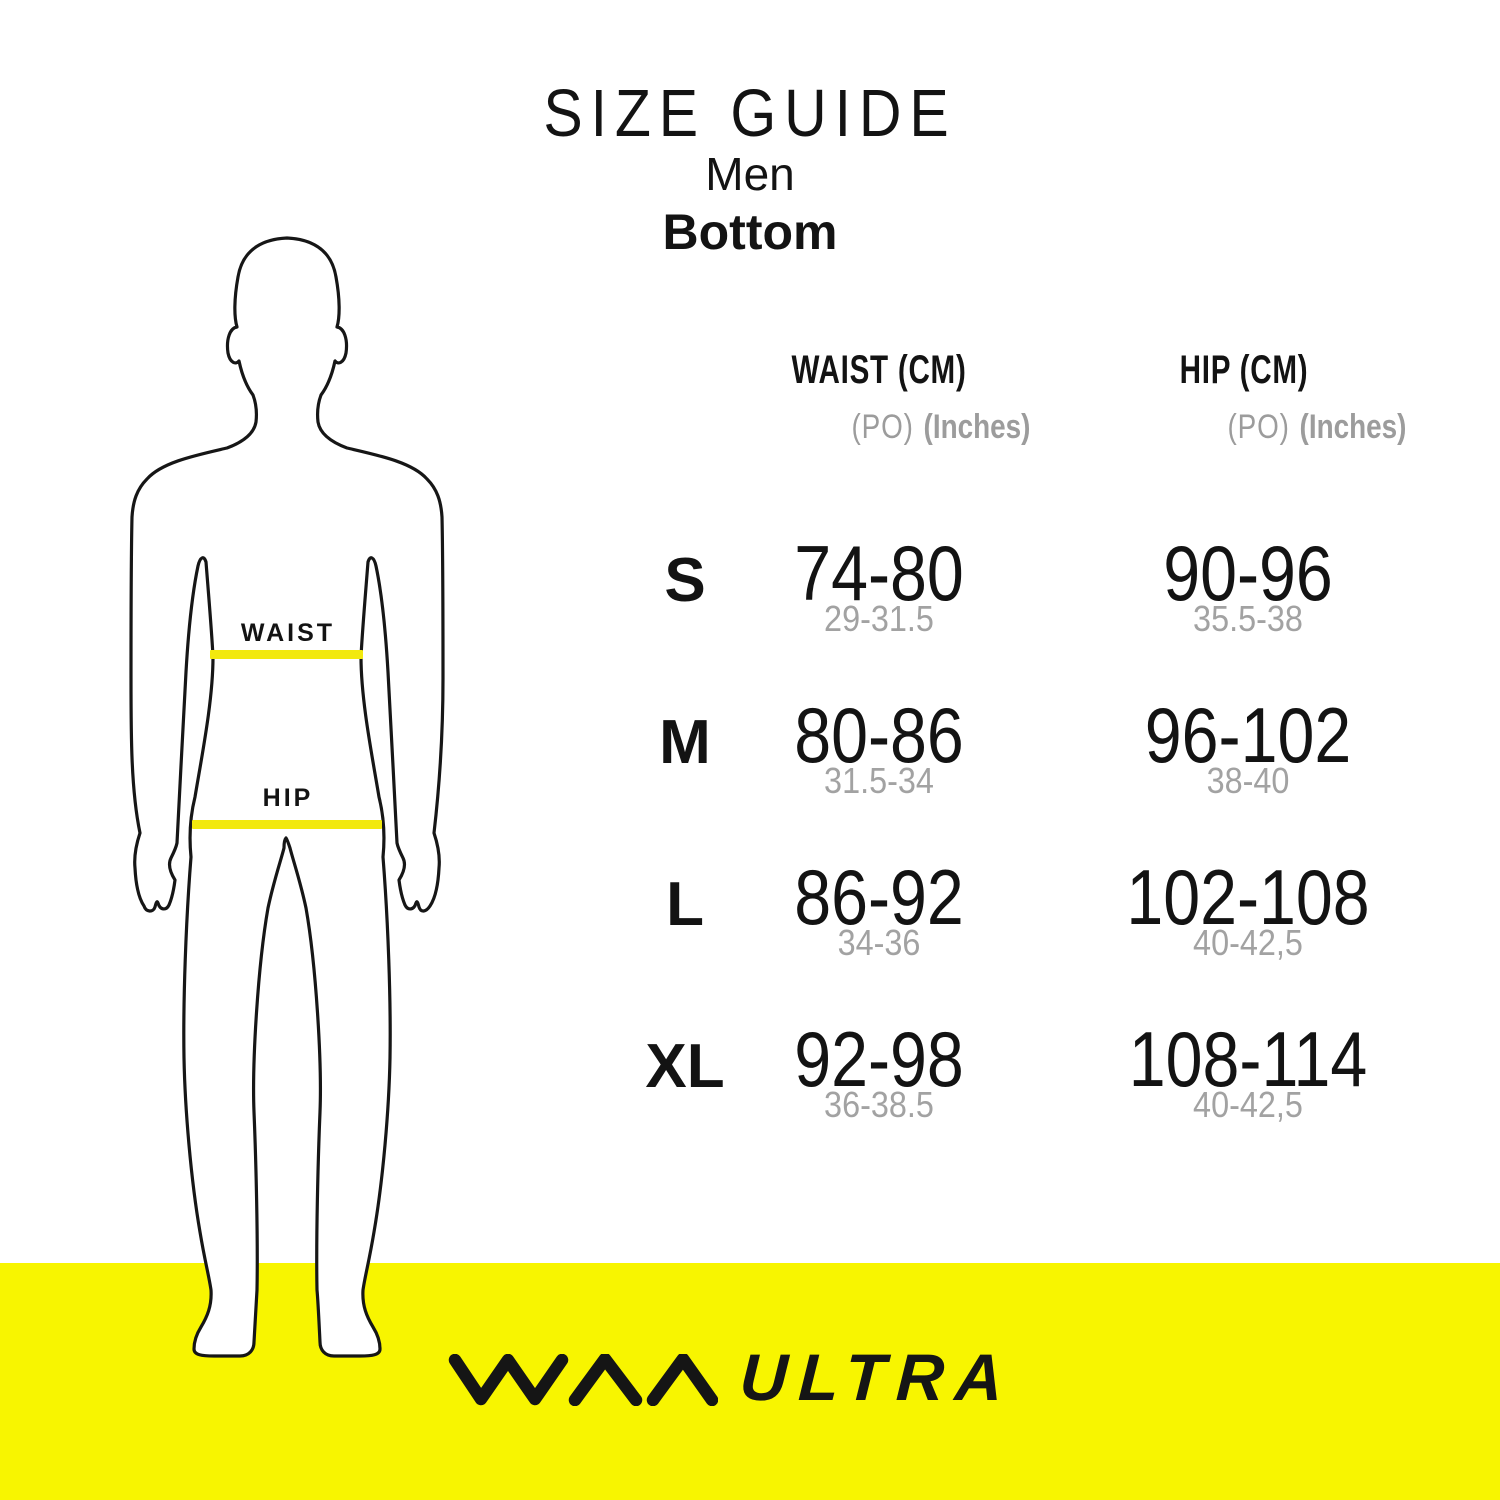 The image size is (1500, 1500). I want to click on waist-column-subheader: (PO) (Inches), so click(941, 427).